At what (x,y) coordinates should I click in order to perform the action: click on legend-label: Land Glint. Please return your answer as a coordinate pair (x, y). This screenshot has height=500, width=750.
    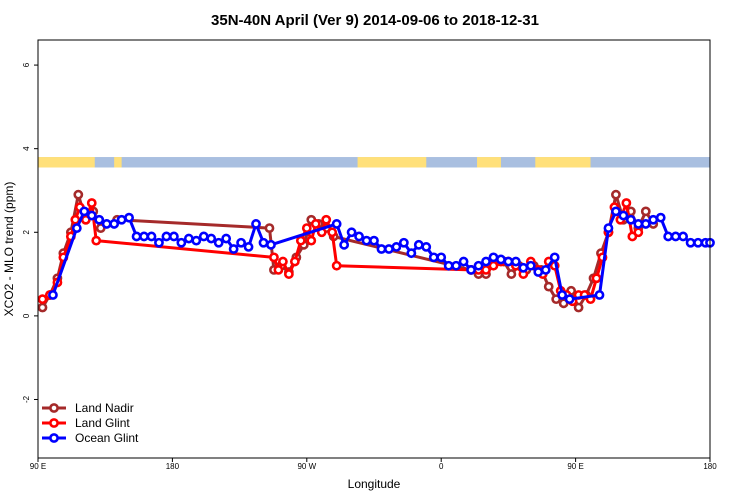
    Looking at the image, I should click on (102, 423).